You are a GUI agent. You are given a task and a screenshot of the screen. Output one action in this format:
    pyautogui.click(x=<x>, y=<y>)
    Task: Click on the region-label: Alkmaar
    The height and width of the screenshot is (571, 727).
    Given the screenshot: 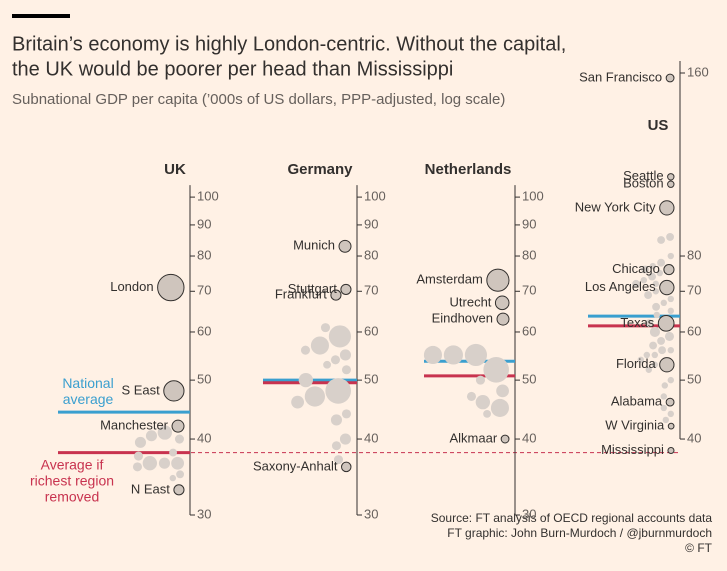 What is the action you would take?
    pyautogui.click(x=473, y=437)
    